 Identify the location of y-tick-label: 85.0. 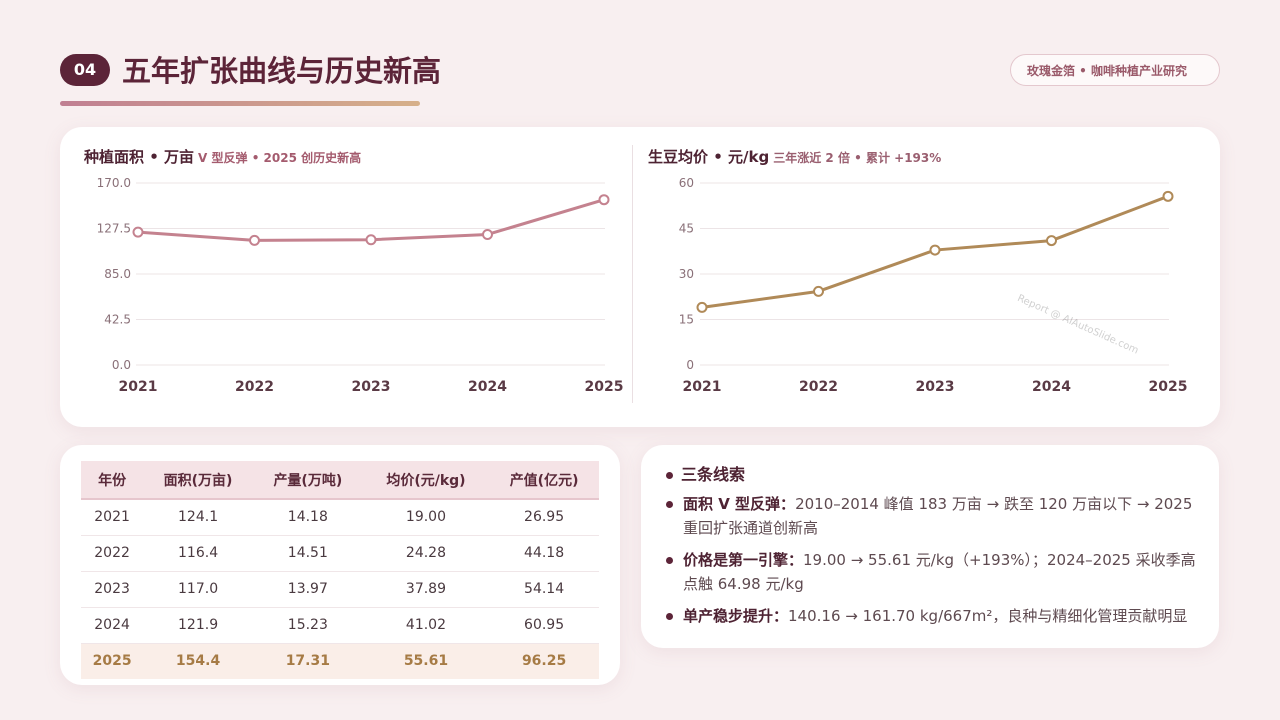
(117, 274).